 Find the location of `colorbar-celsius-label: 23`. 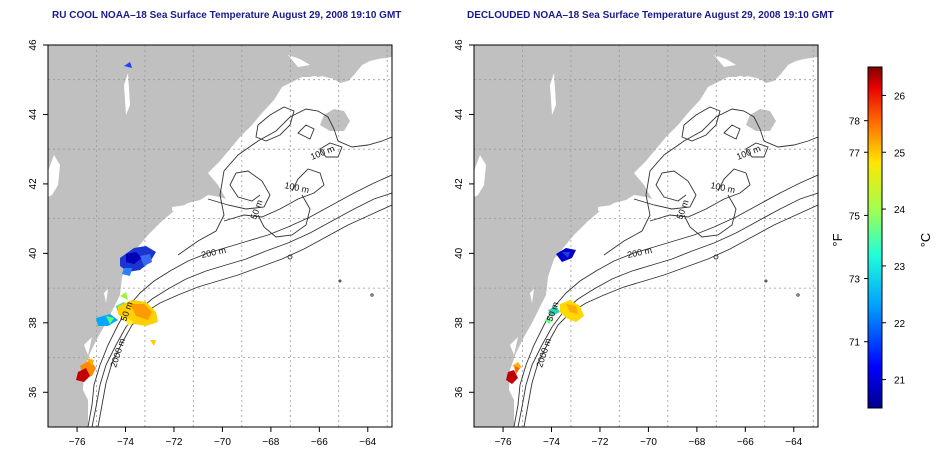

colorbar-celsius-label: 23 is located at coordinates (900, 267).